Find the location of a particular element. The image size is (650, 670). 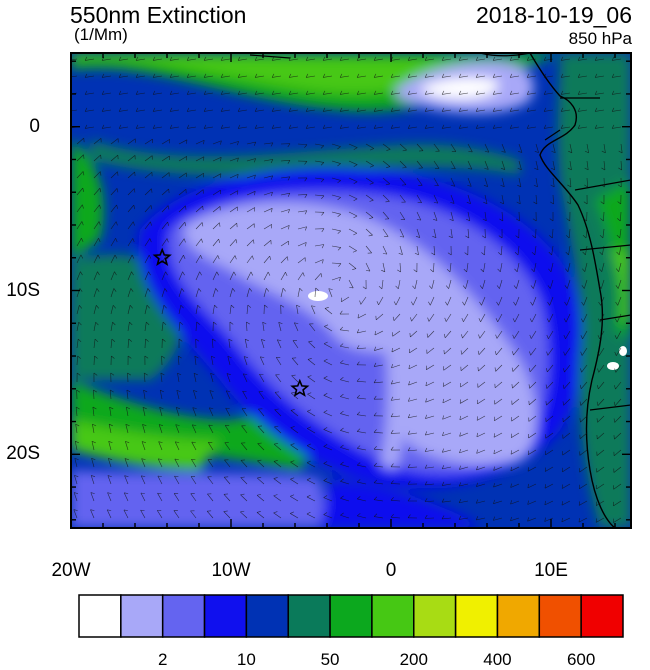

x-tick-label: 10E is located at coordinates (551, 571).